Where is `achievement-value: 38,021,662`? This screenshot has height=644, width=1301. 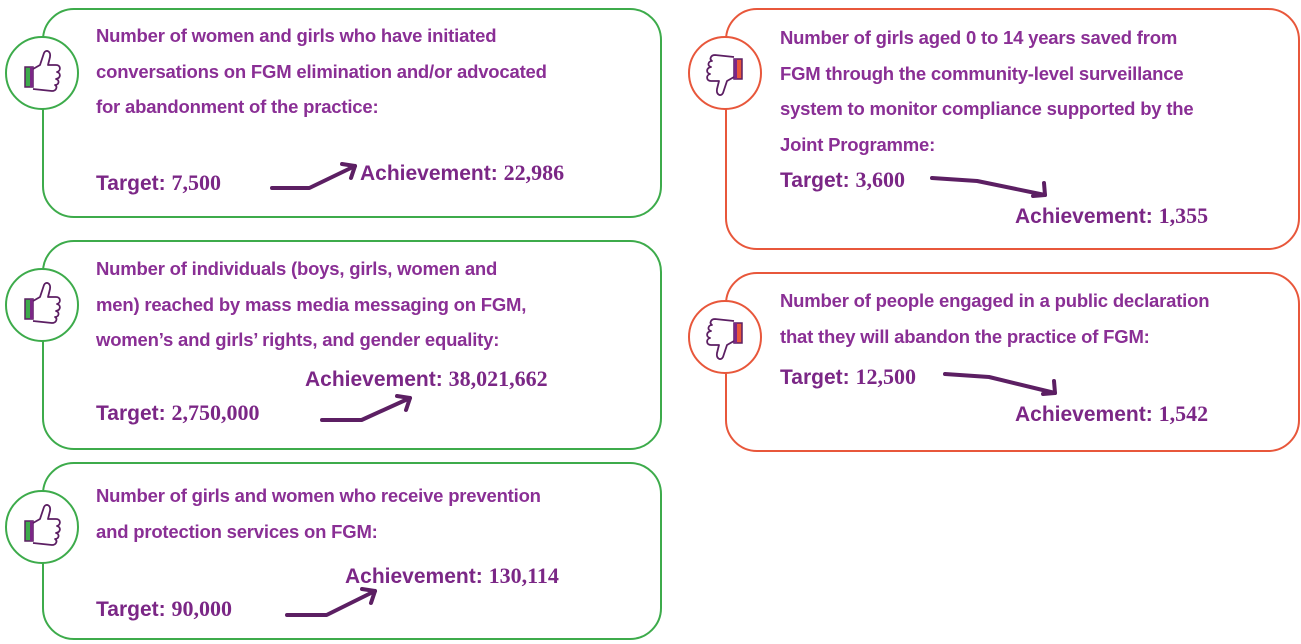
achievement-value: 38,021,662 is located at coordinates (498, 378).